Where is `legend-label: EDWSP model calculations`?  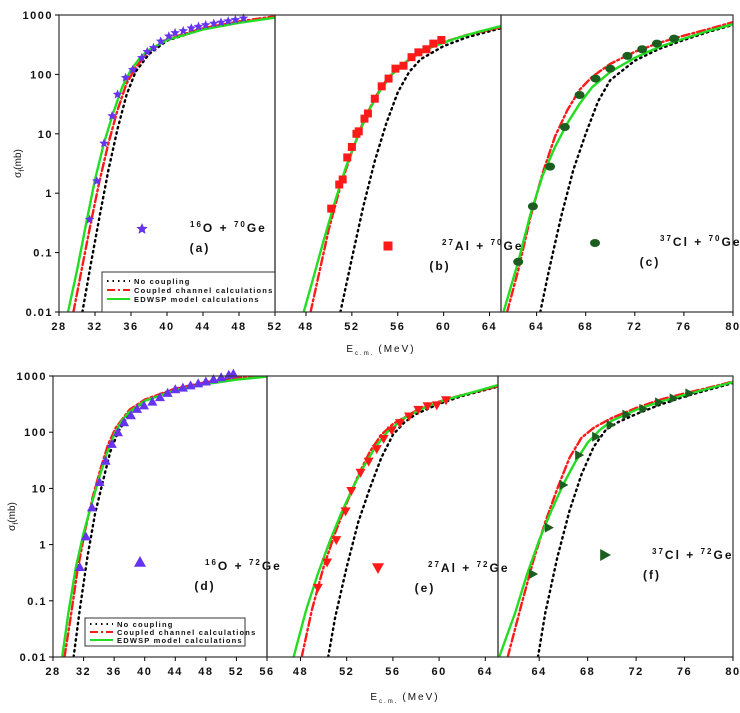
legend-label: EDWSP model calculations is located at coordinates (197, 299).